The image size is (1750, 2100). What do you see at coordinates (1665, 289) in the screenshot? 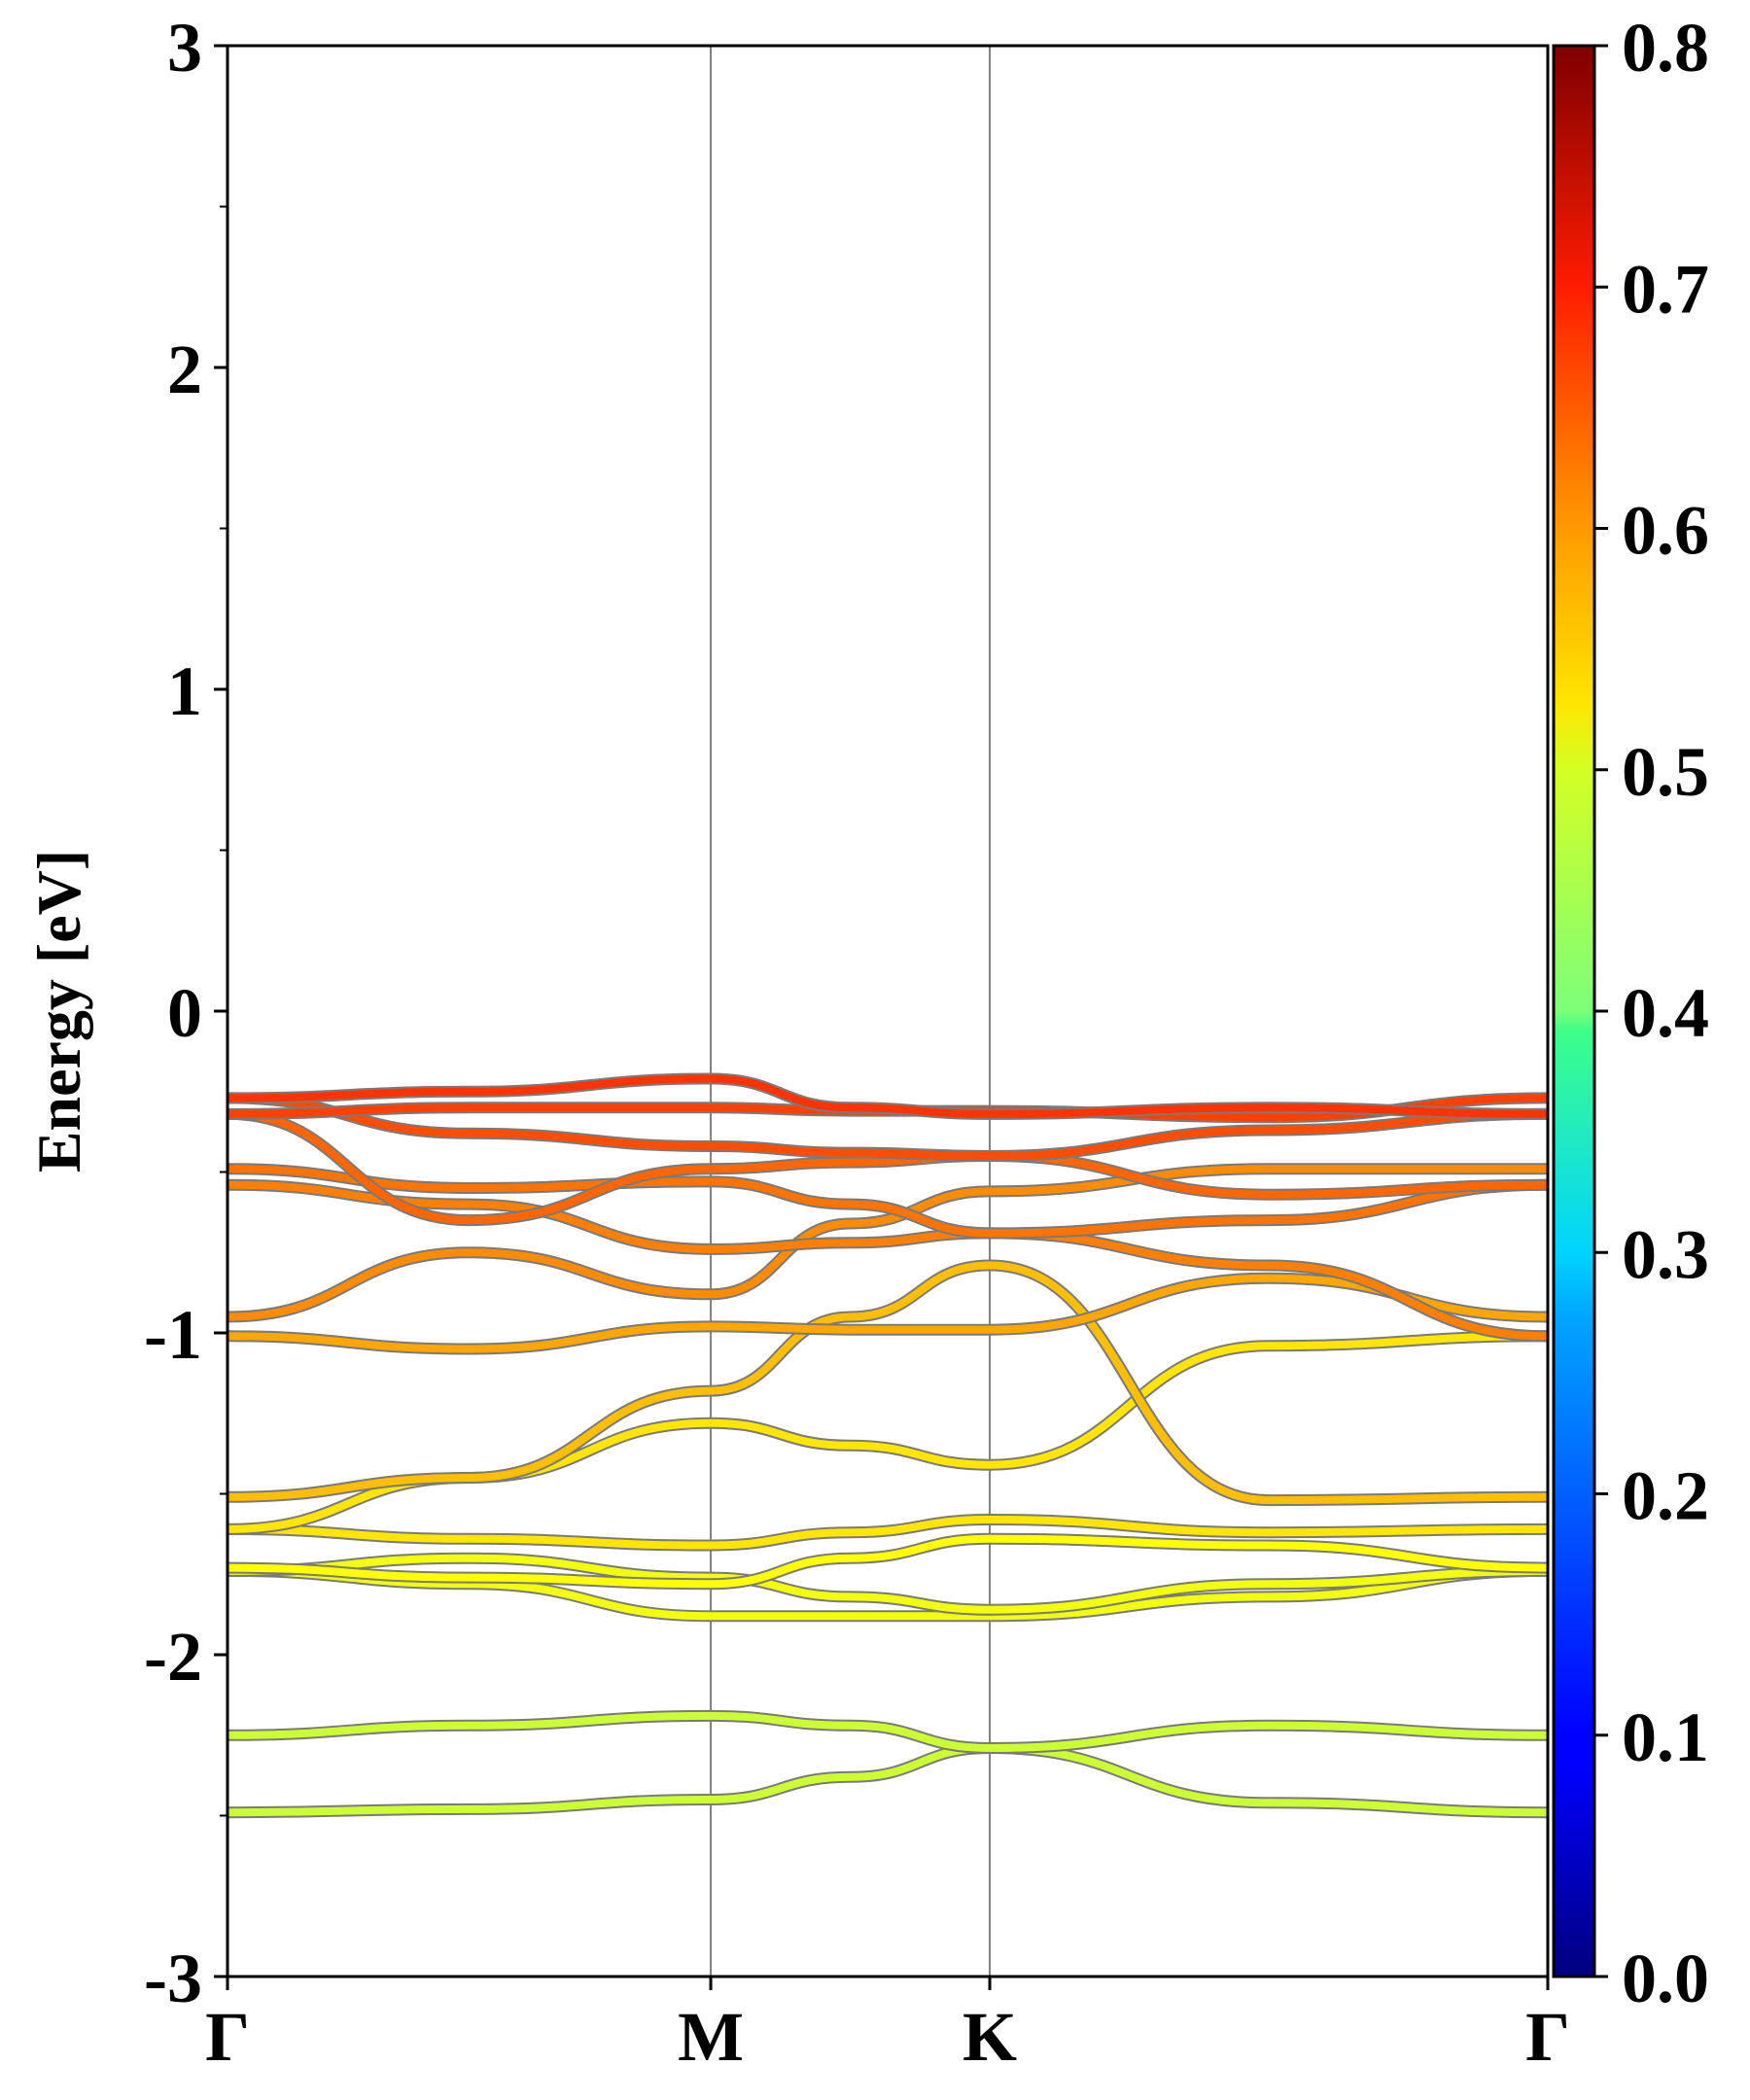
I see `colorbar-tick-label: 0.7` at bounding box center [1665, 289].